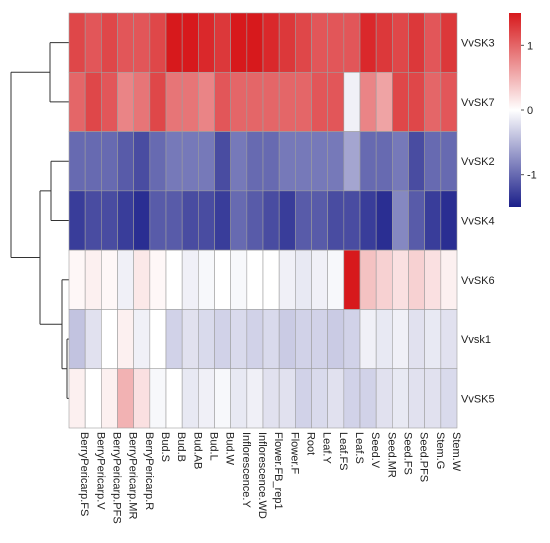 The height and width of the screenshot is (543, 550). Describe the element at coordinates (116, 478) in the screenshot. I see `column-label: BerryPericarp.PFS` at that location.